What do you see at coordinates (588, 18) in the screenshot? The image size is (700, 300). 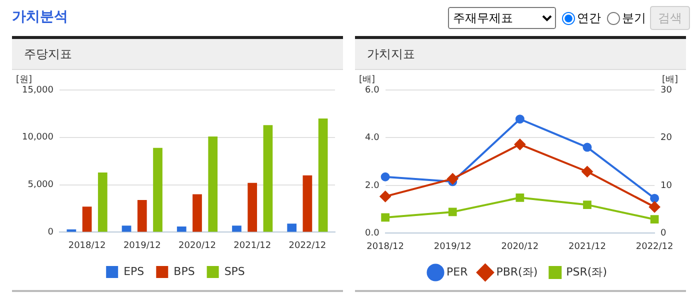 I see `text: 연간` at bounding box center [588, 18].